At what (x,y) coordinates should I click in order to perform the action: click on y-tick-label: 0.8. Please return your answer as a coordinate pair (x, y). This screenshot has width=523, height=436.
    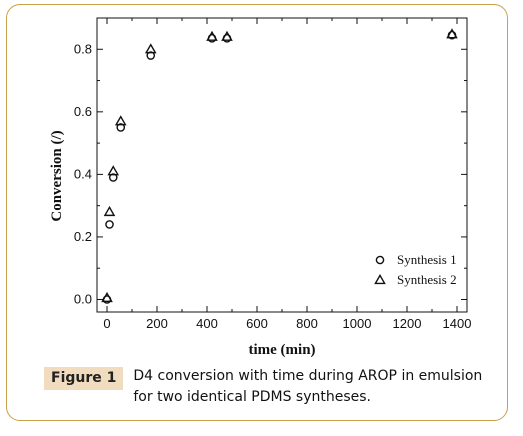
    Looking at the image, I should click on (83, 48).